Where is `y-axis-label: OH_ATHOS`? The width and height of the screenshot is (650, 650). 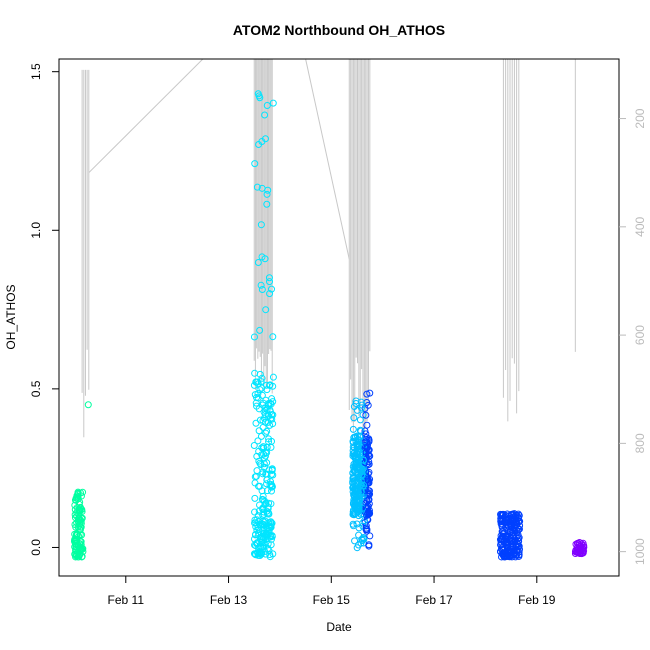
y-axis-label: OH_ATHOS is located at coordinates (11, 316).